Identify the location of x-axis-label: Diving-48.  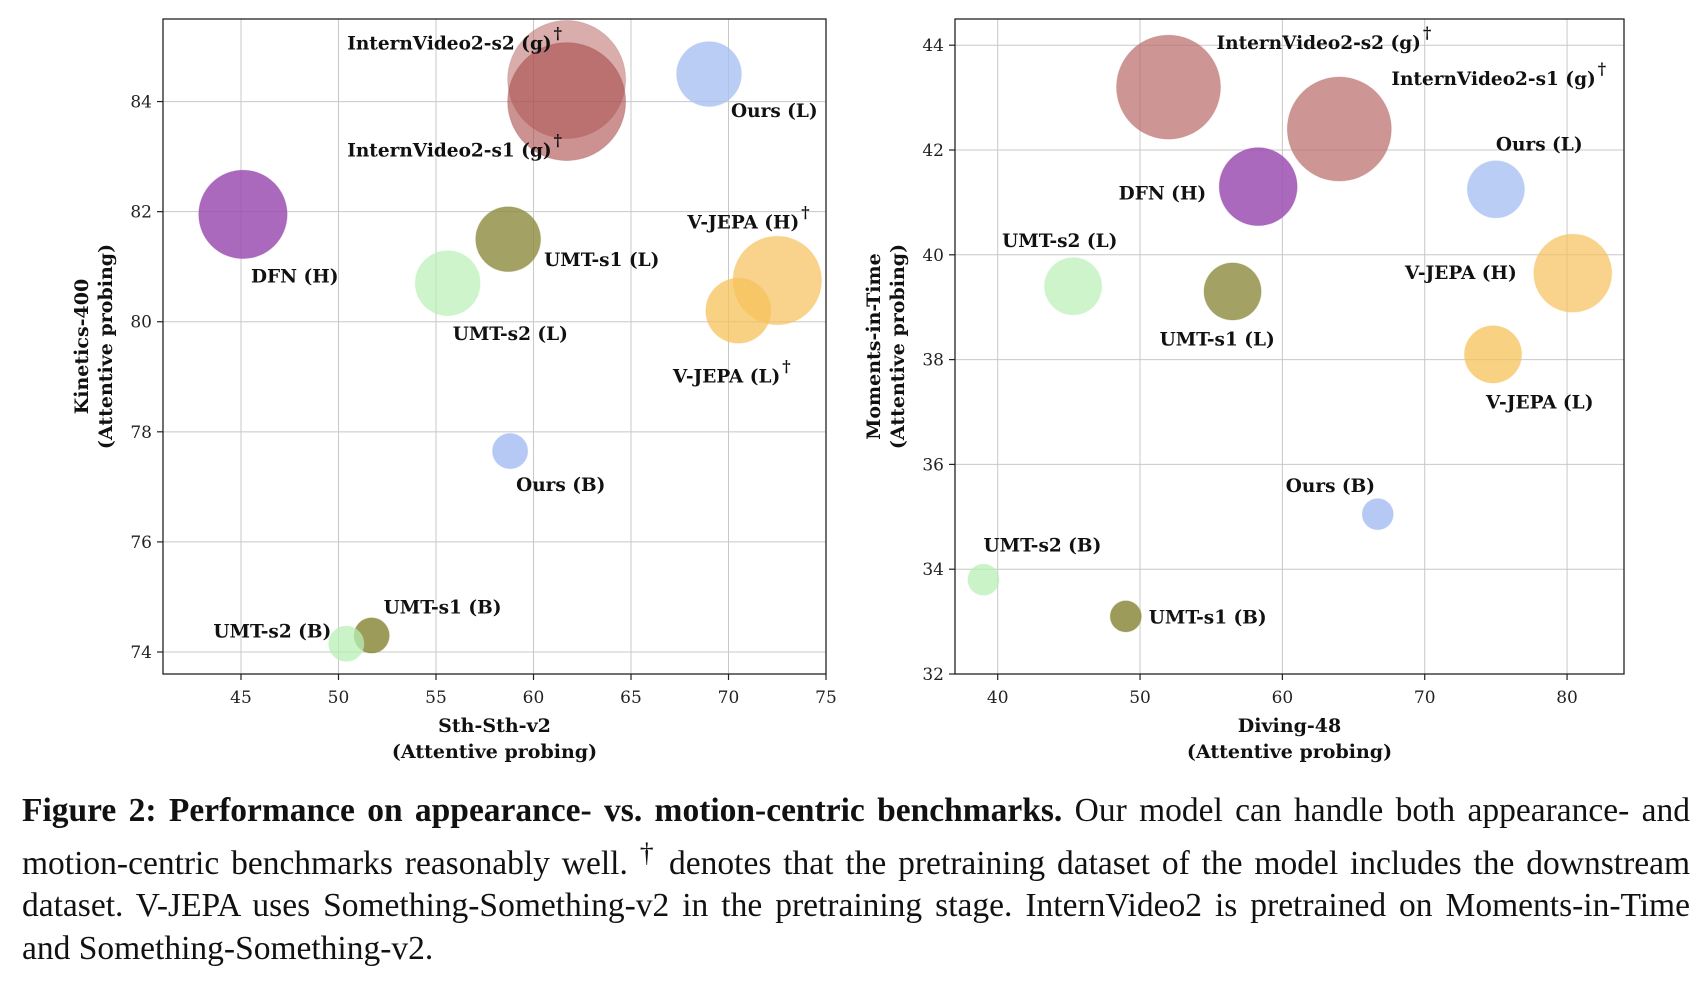
(1289, 726).